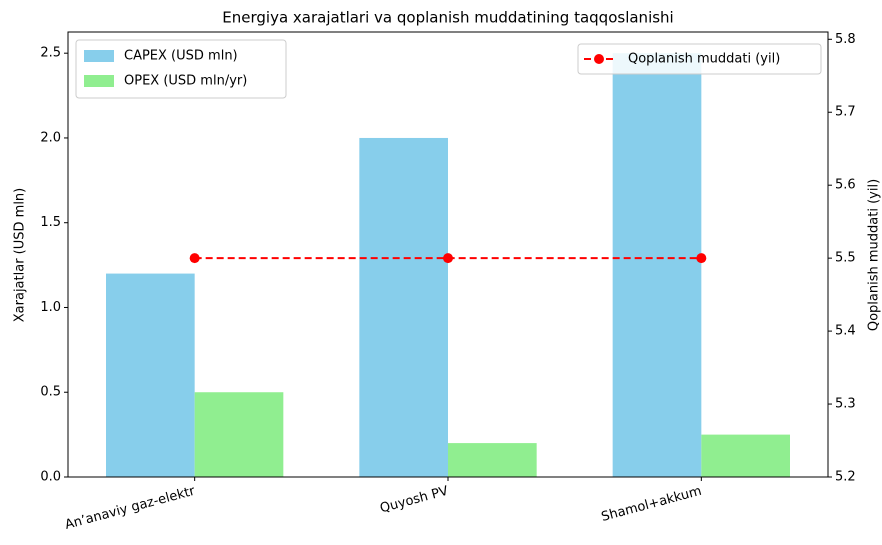 The image size is (882, 545). What do you see at coordinates (845, 185) in the screenshot?
I see `y2-tick-label: 5.6` at bounding box center [845, 185].